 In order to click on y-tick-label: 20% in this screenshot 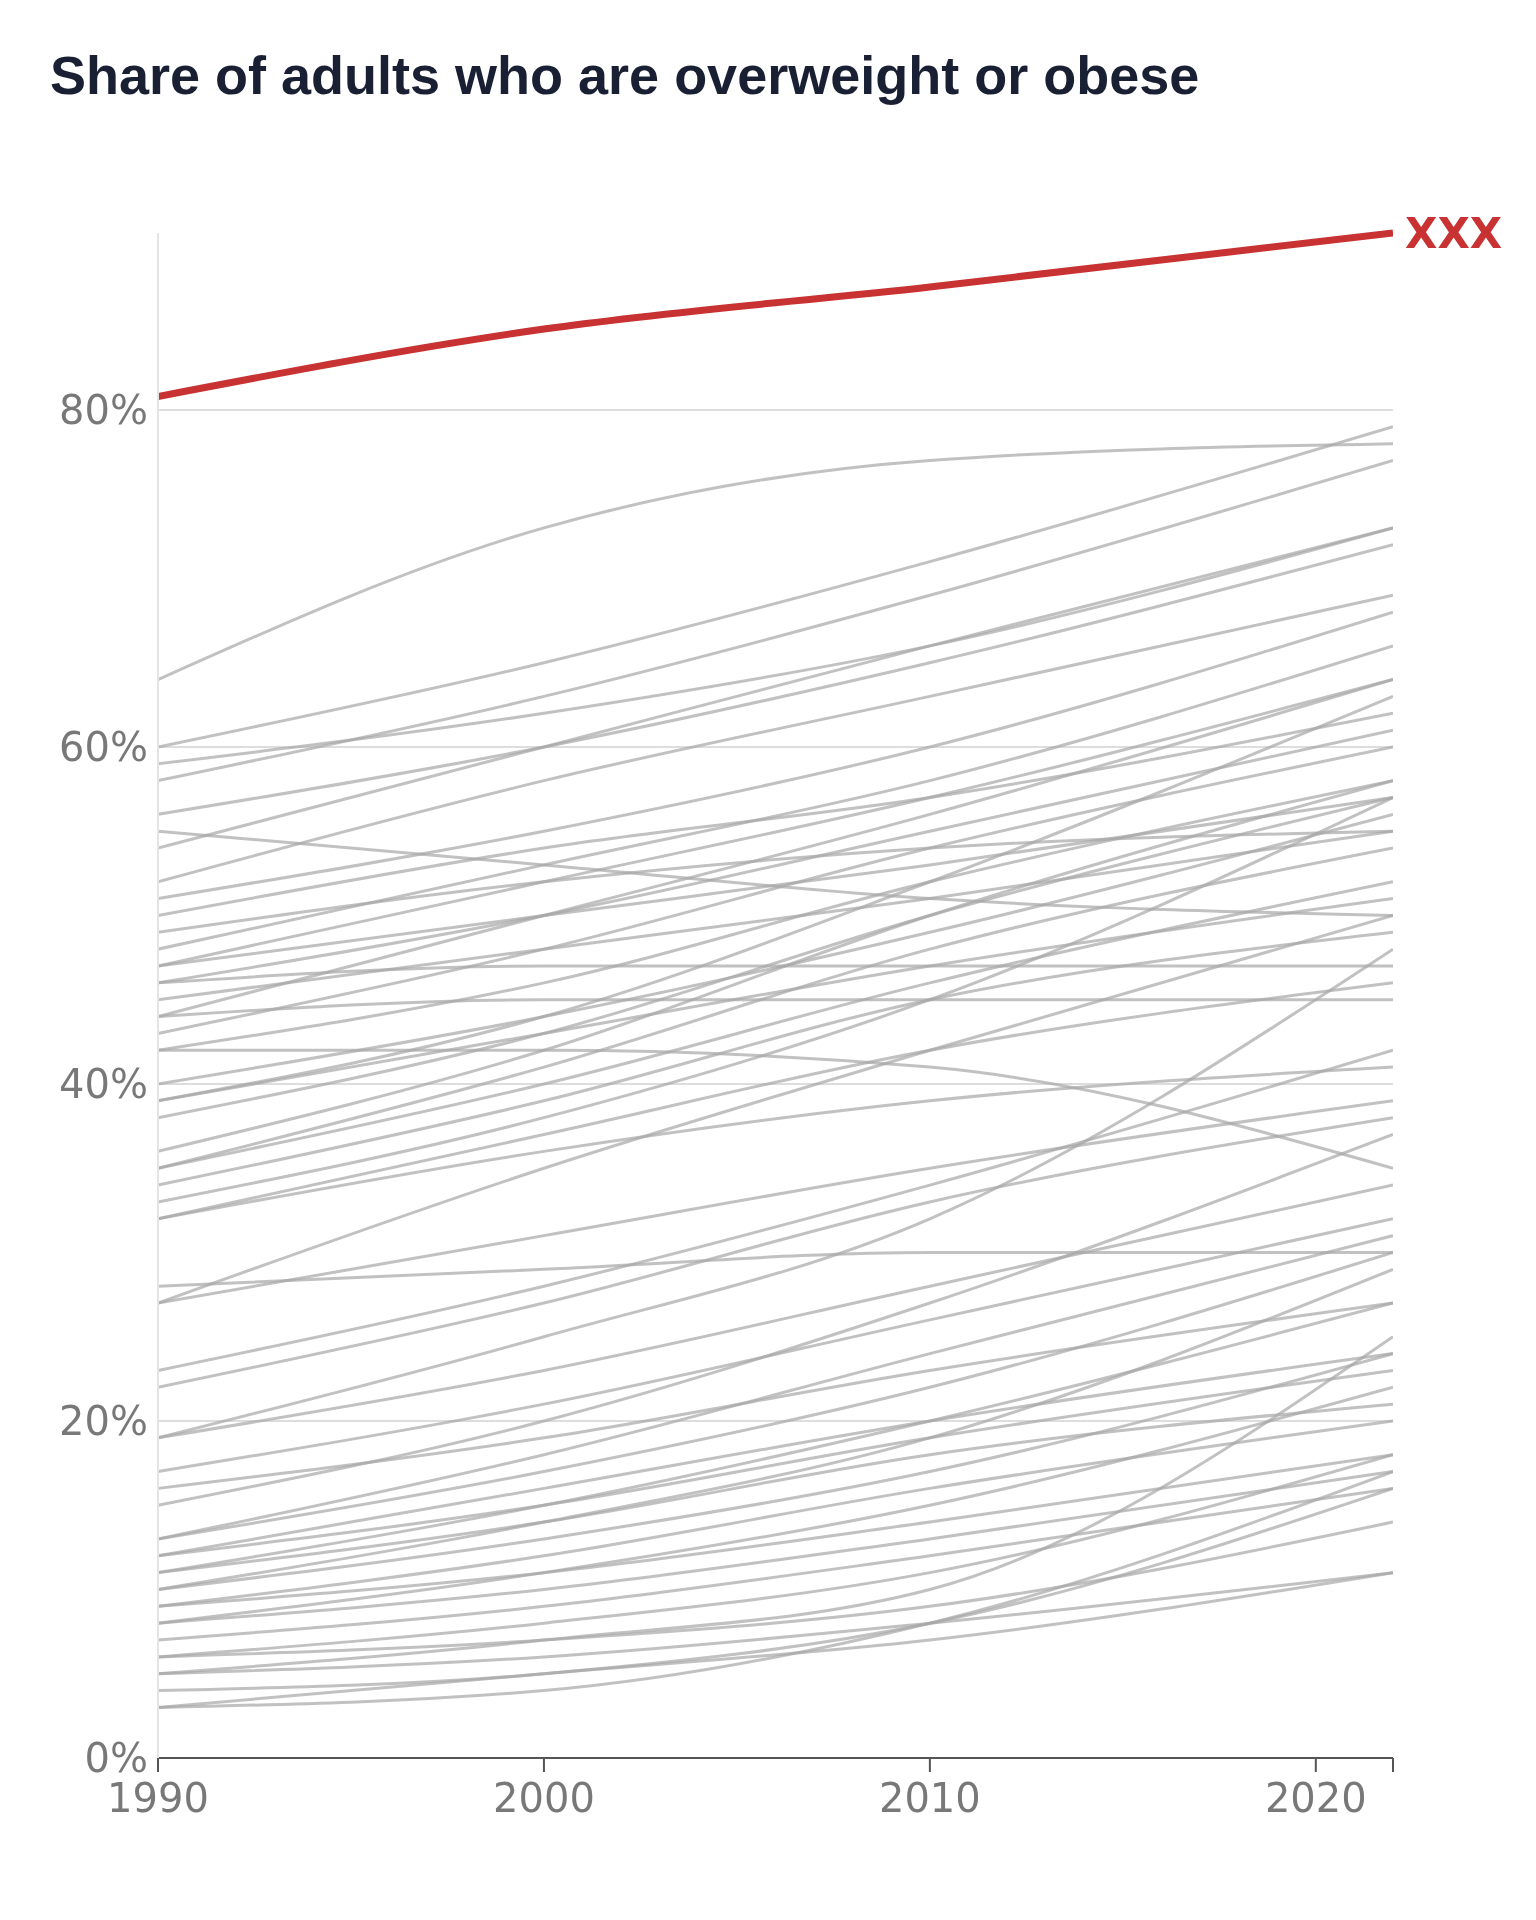, I will do `click(103, 1421)`.